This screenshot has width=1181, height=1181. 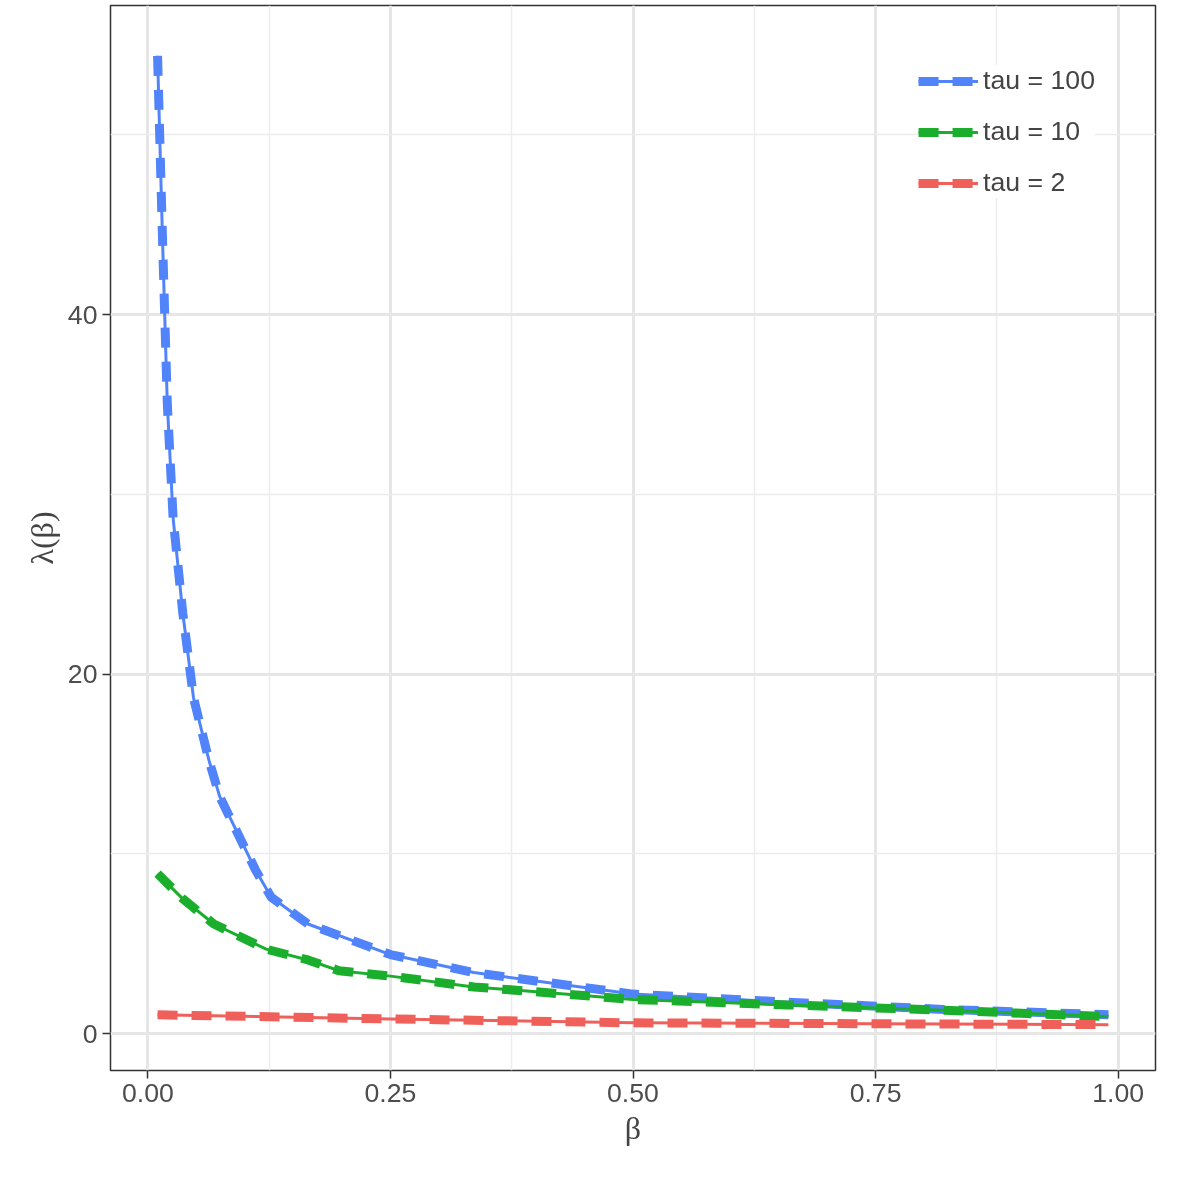 What do you see at coordinates (1118, 1092) in the screenshot?
I see `x-tick-label: 1.00` at bounding box center [1118, 1092].